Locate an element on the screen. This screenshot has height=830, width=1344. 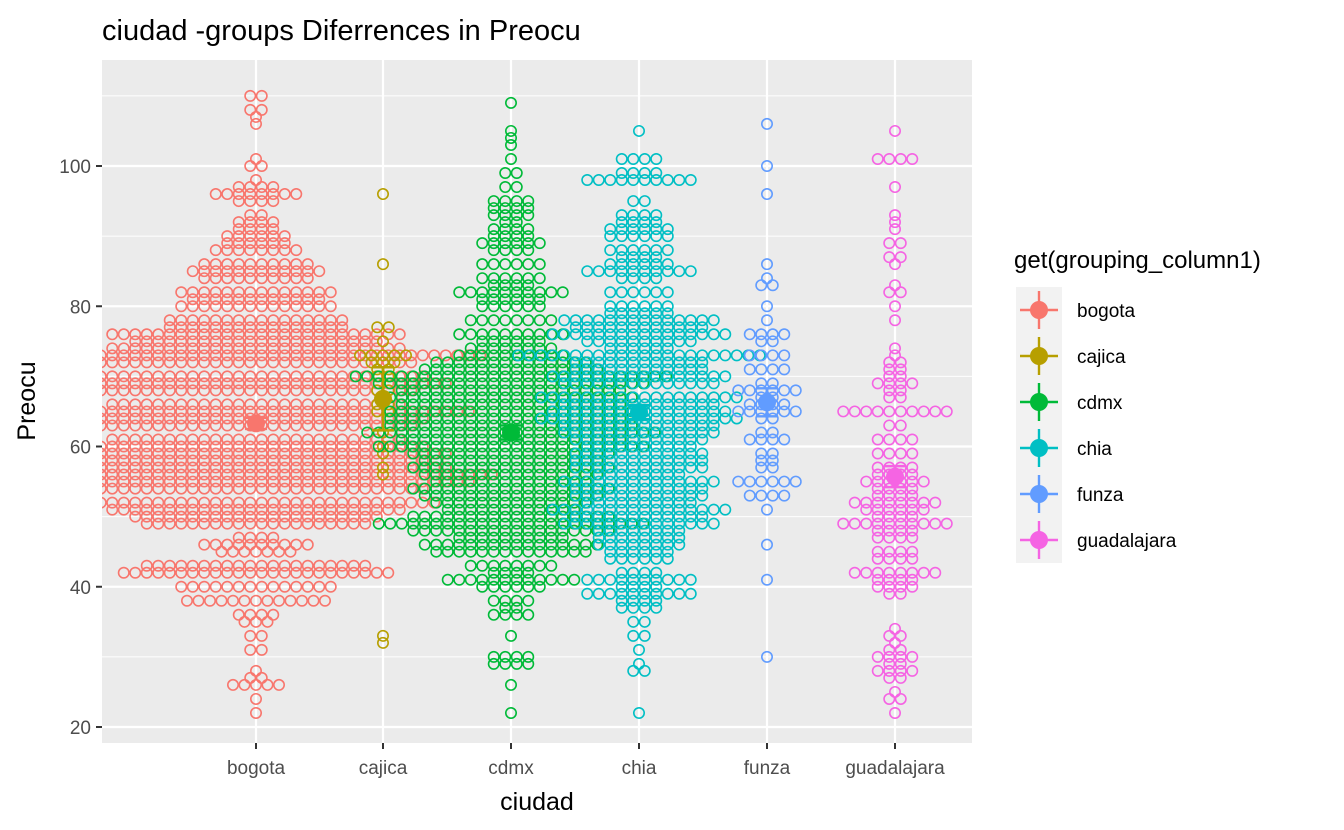
x-tick-label: cdmx is located at coordinates (511, 768).